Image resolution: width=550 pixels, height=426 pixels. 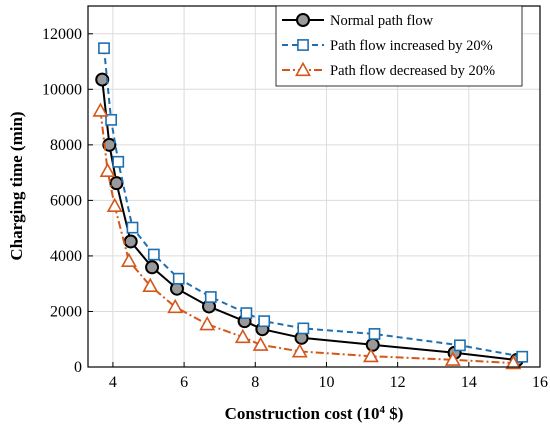 I want to click on x-tick-label: 12, so click(x=398, y=382).